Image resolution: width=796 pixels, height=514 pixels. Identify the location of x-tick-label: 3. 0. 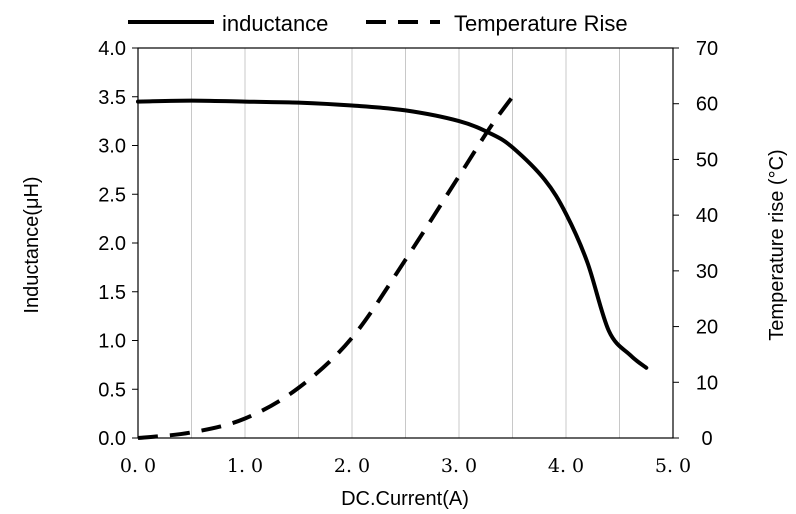
(459, 466).